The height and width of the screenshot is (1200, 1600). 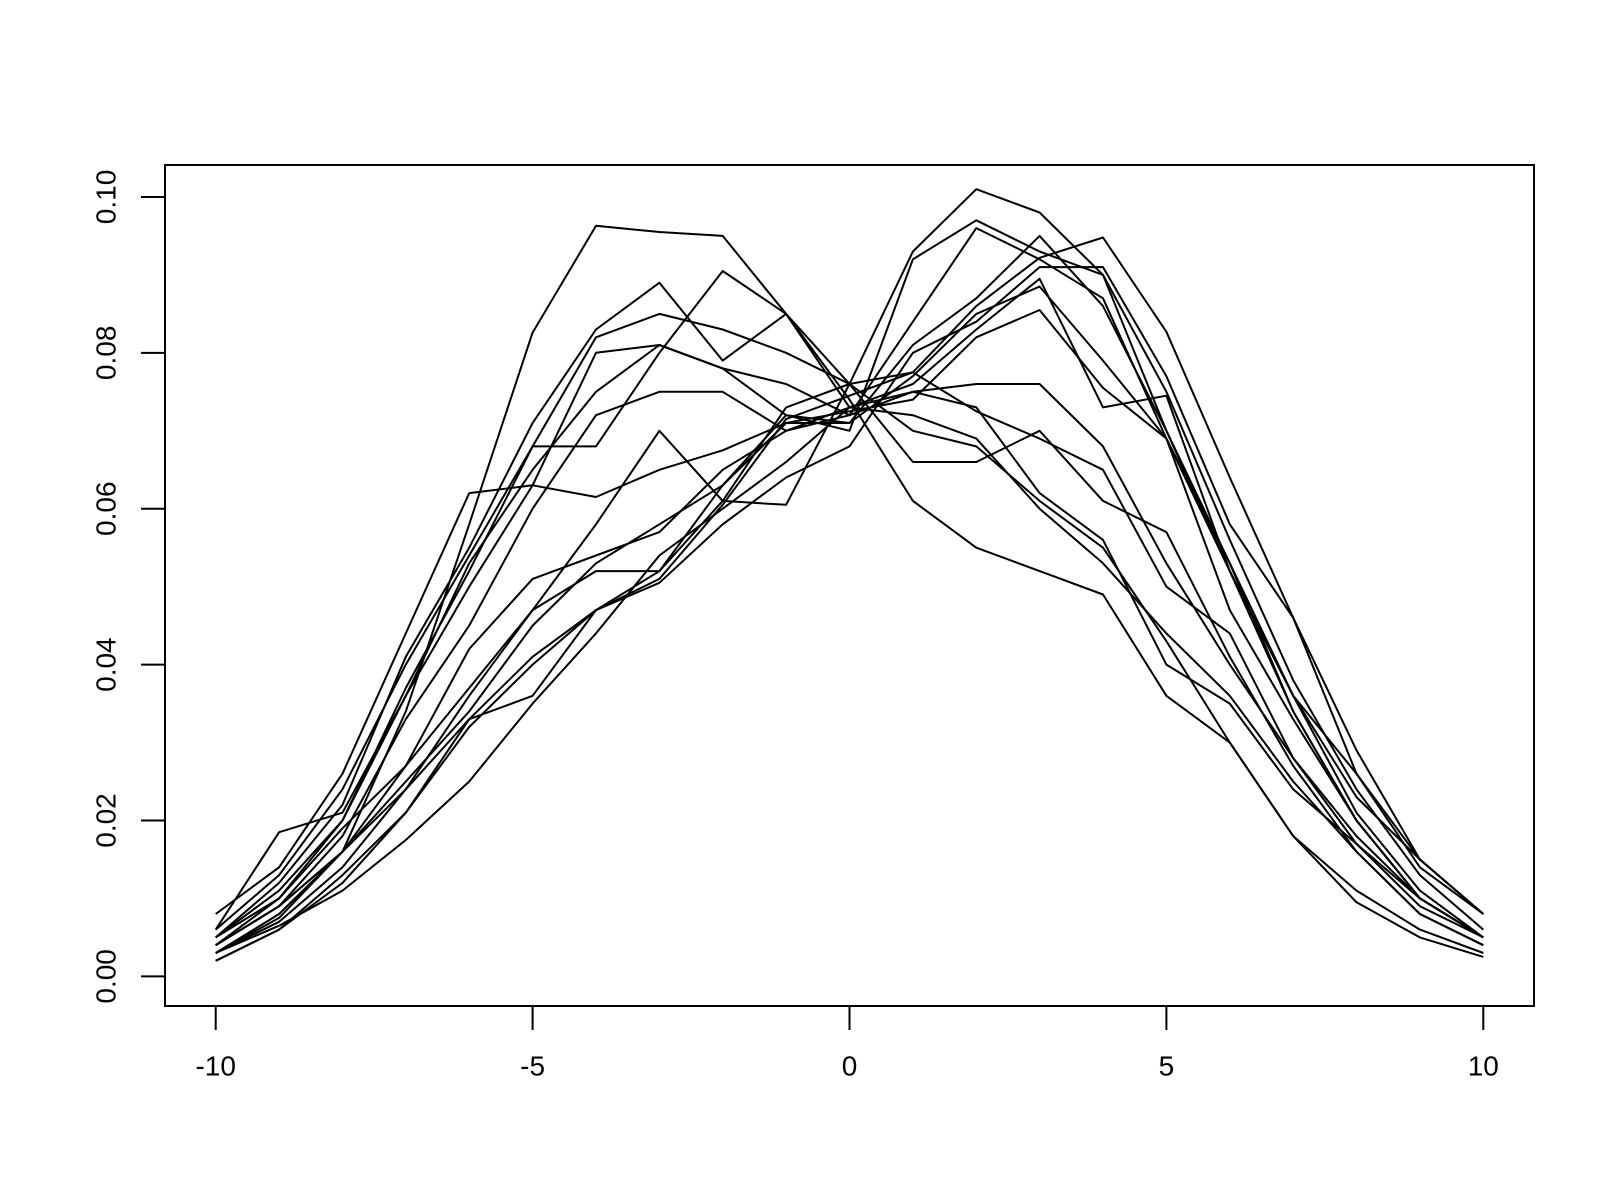 I want to click on y-tick-label: 0.08, so click(x=105, y=353).